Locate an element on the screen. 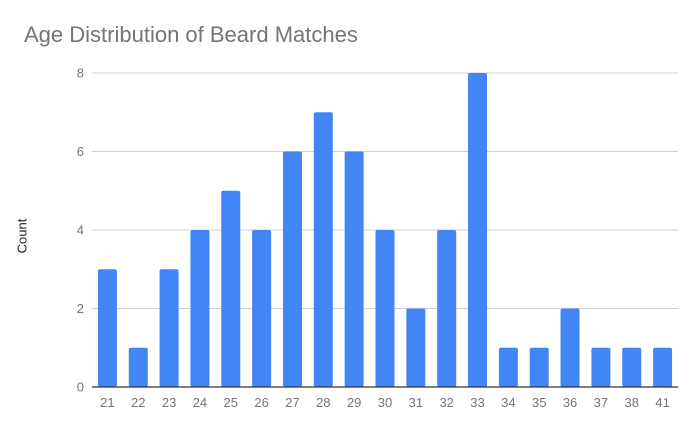 The width and height of the screenshot is (700, 433). x-tick-label: 22 is located at coordinates (138, 402).